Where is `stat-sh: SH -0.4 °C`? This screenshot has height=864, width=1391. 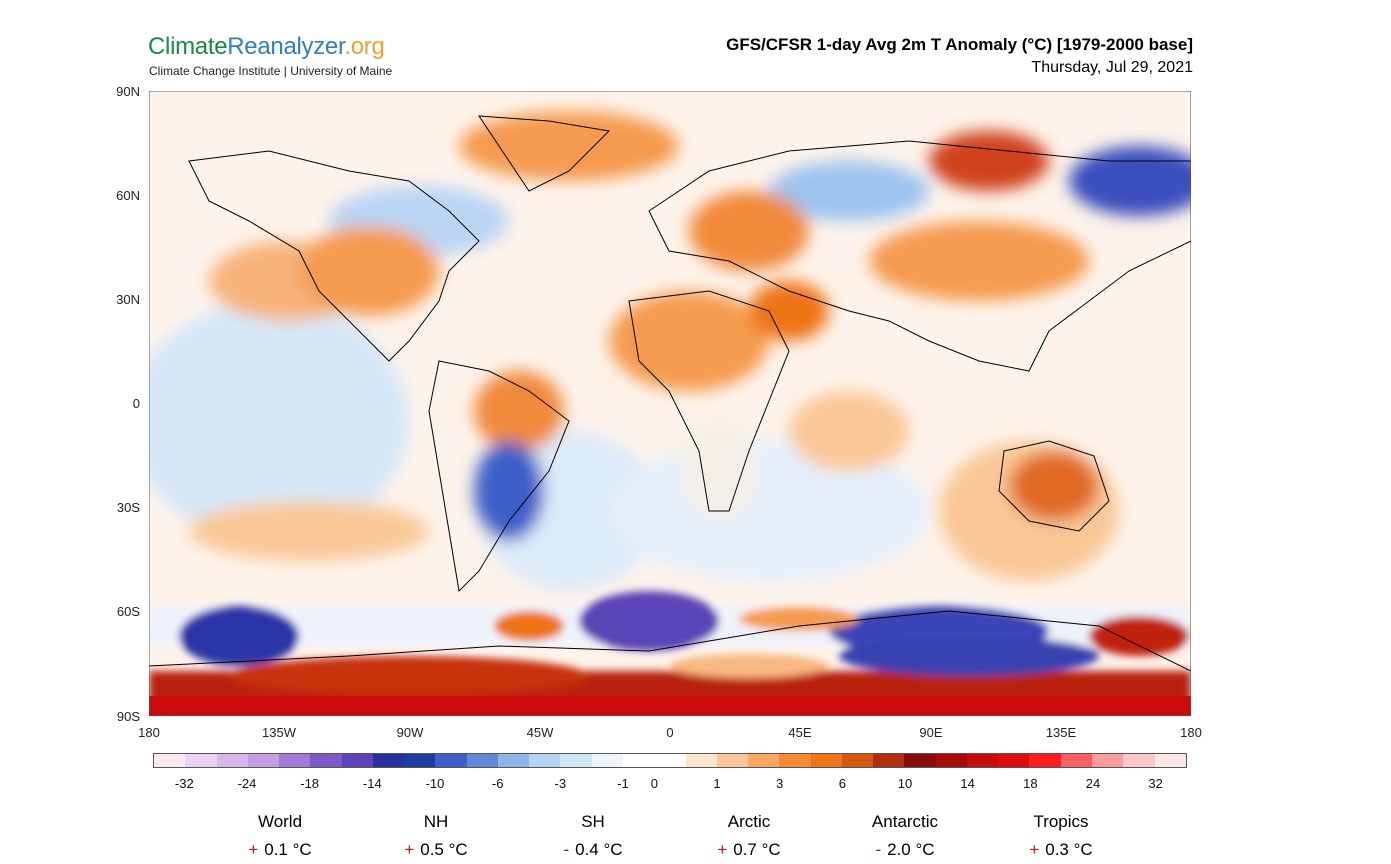
stat-sh: SH -0.4 °C is located at coordinates (593, 836).